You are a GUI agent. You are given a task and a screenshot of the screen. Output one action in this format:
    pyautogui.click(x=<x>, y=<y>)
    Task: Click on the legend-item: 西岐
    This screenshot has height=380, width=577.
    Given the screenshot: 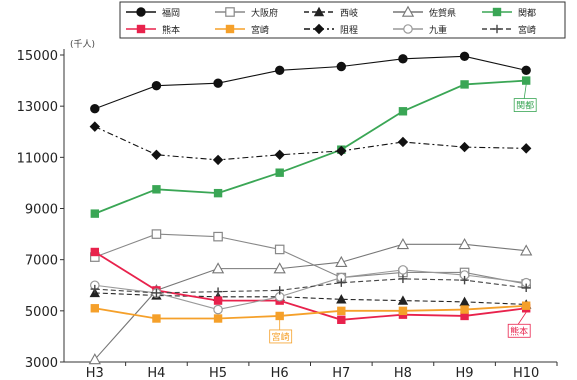 What is the action you would take?
    pyautogui.click(x=331, y=12)
    